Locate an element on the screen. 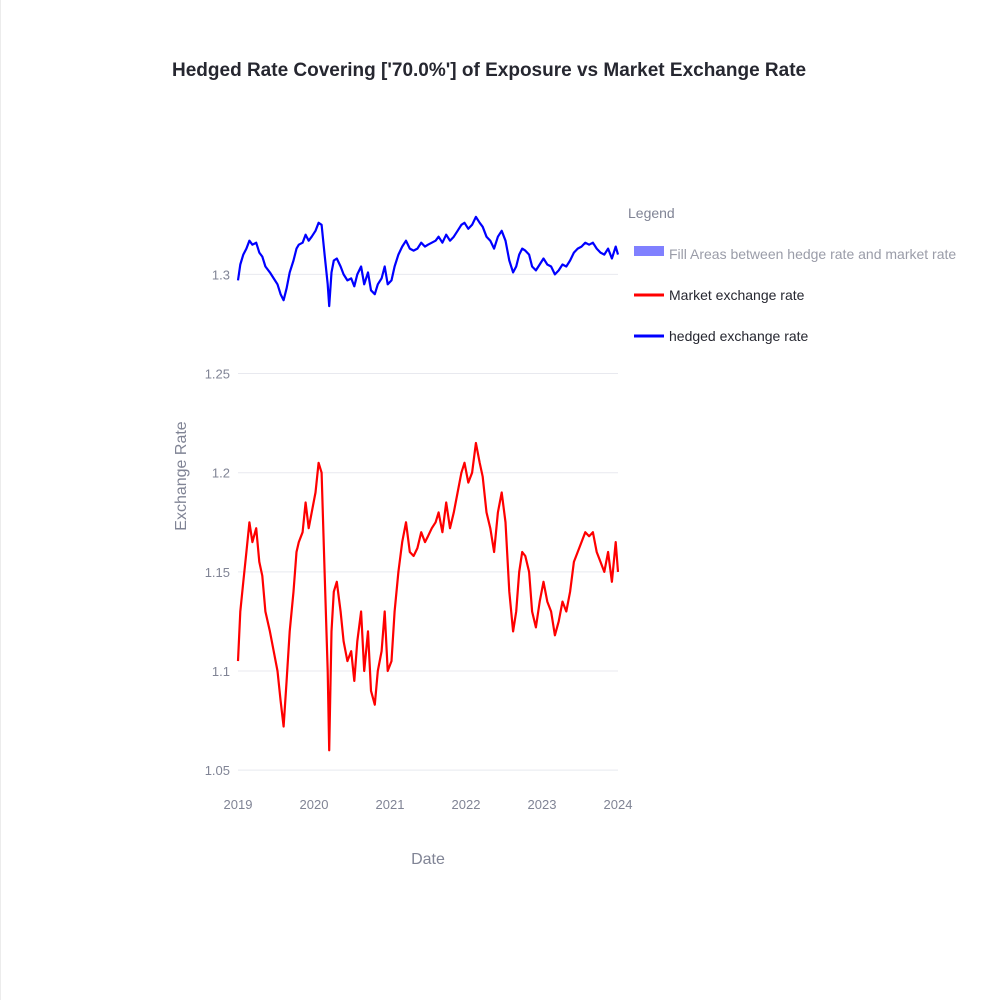 This screenshot has height=1000, width=1000. series-line-market-exchange-rate is located at coordinates (428, 596).